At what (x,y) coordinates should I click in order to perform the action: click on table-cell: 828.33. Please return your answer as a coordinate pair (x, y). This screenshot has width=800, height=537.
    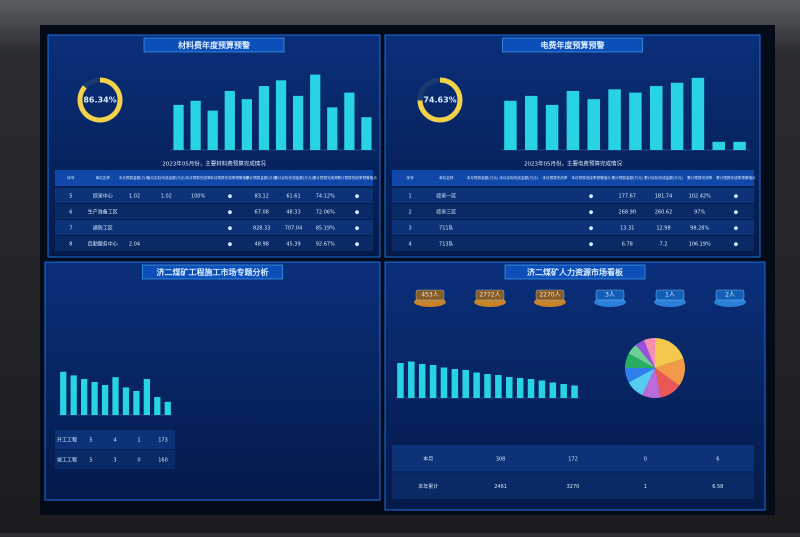
    Looking at the image, I should click on (262, 229).